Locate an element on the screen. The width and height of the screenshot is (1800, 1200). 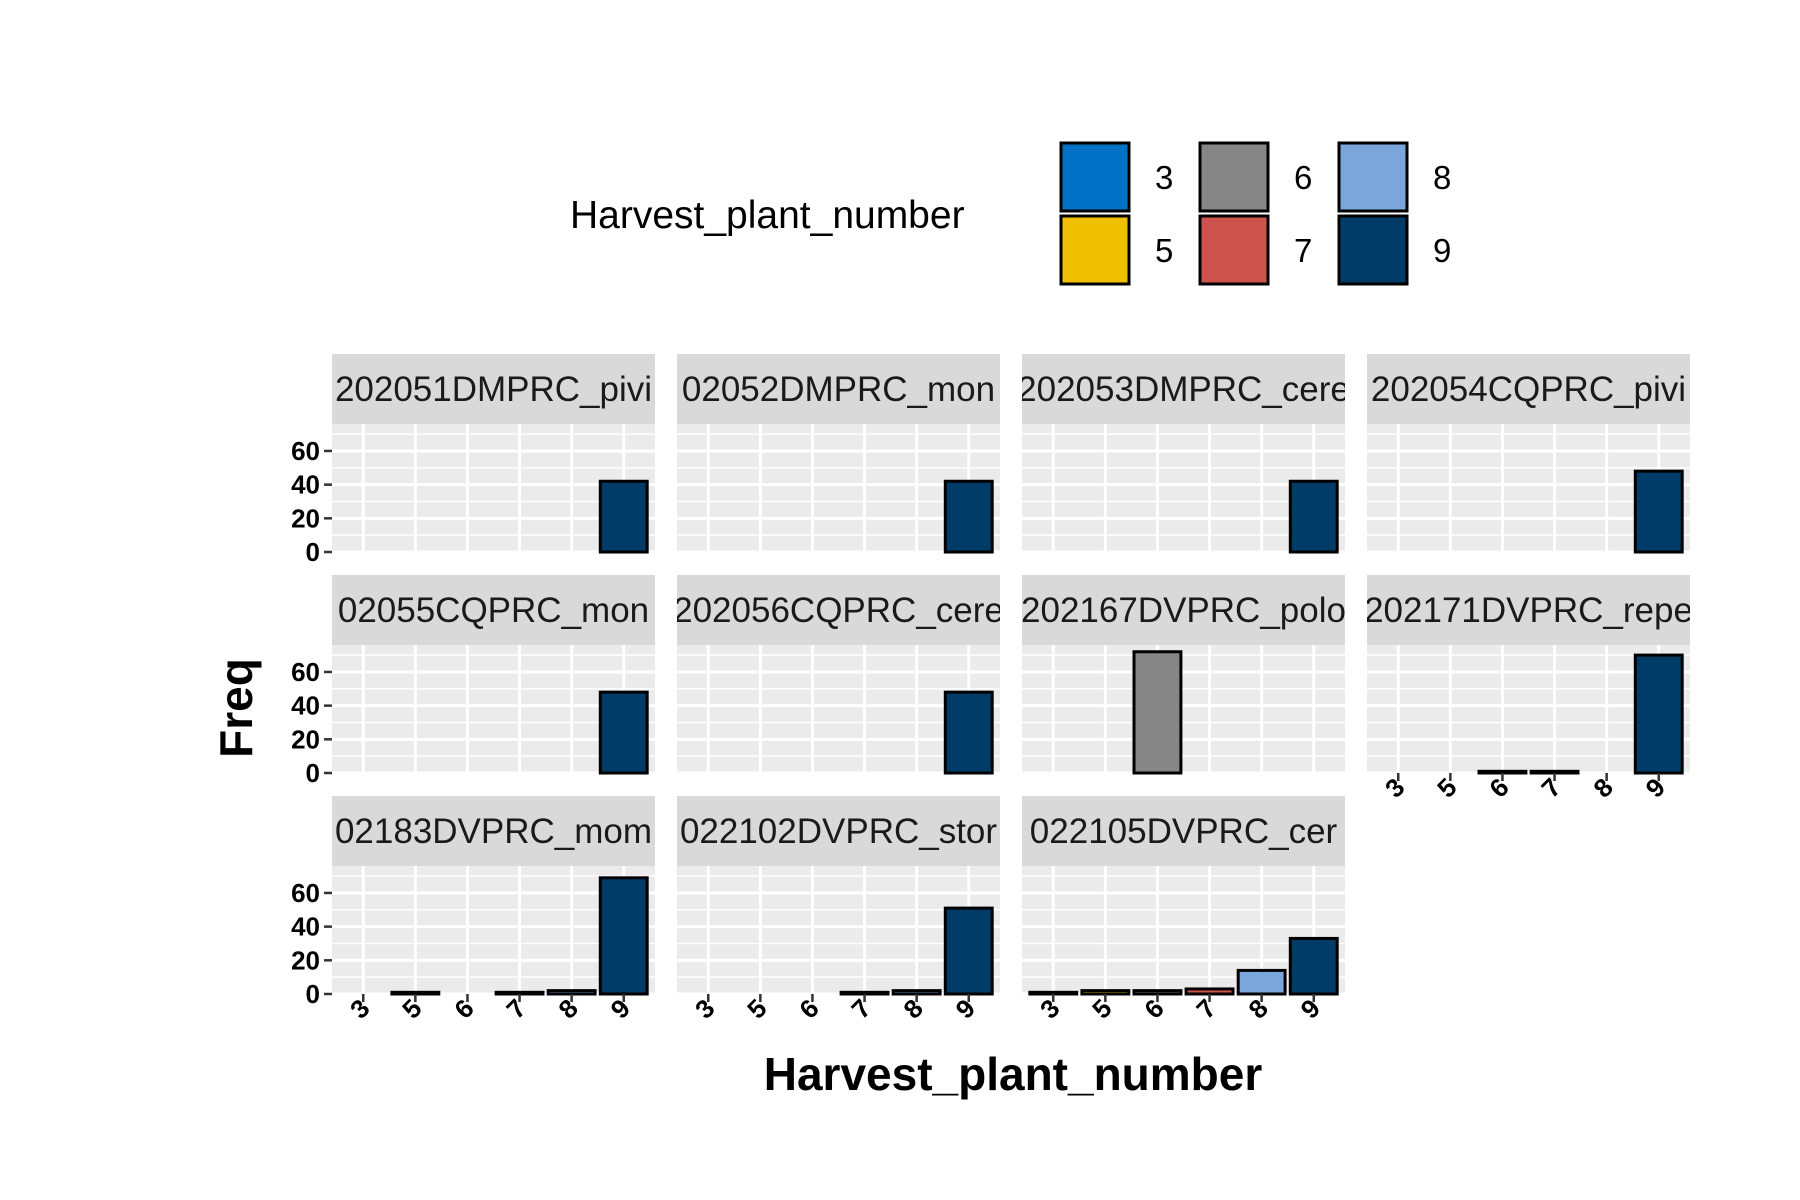
facet-strip-label: 202171DVPRC_repe is located at coordinates (1528, 610).